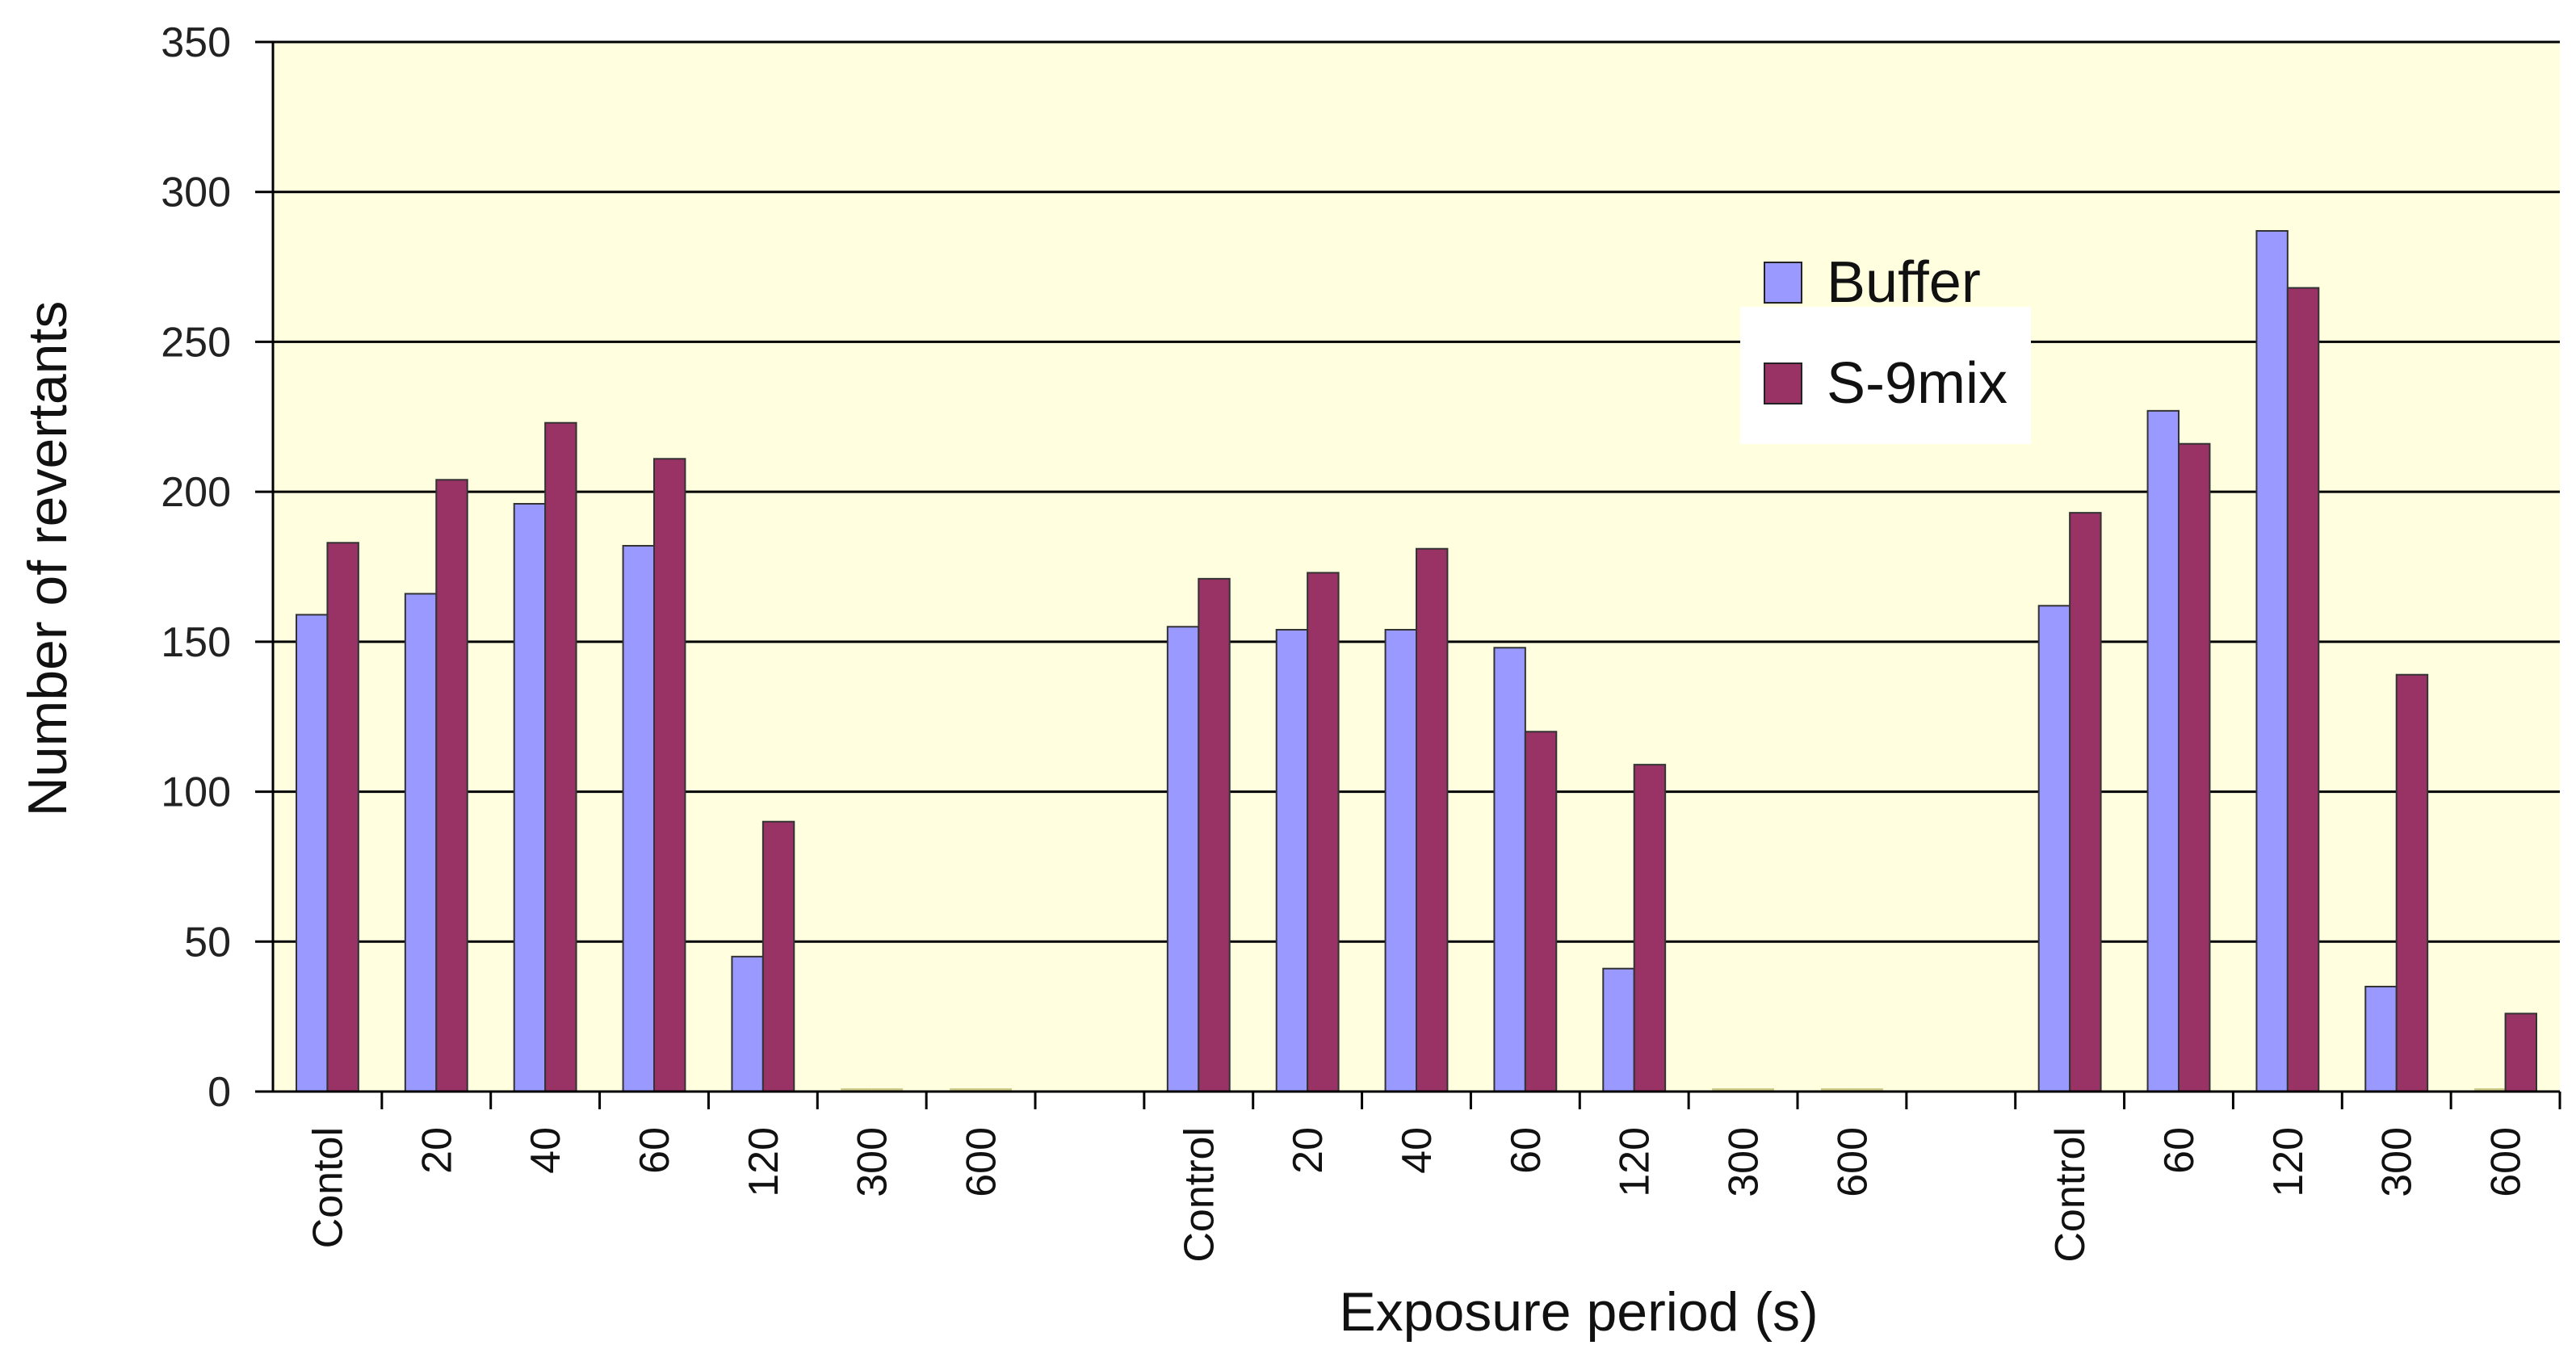  I want to click on legend-label-s9mix: S-9mix, so click(1917, 383).